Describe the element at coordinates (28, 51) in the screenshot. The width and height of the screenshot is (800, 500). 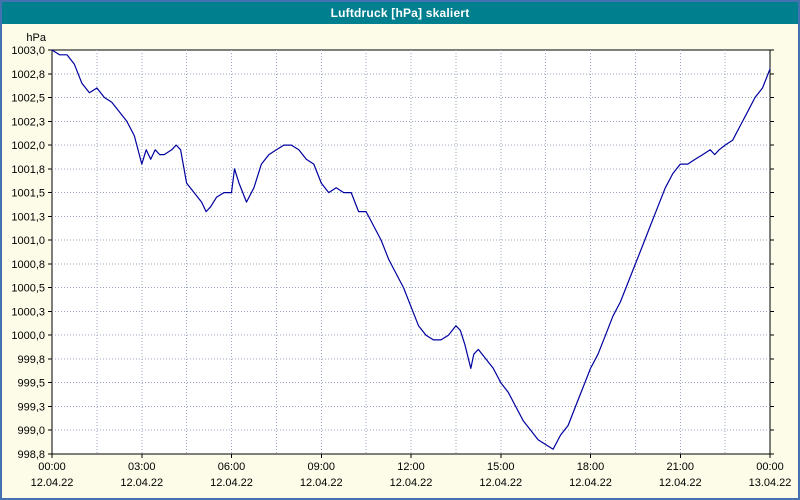
I see `y-axis-tick-label: 1003,0` at that location.